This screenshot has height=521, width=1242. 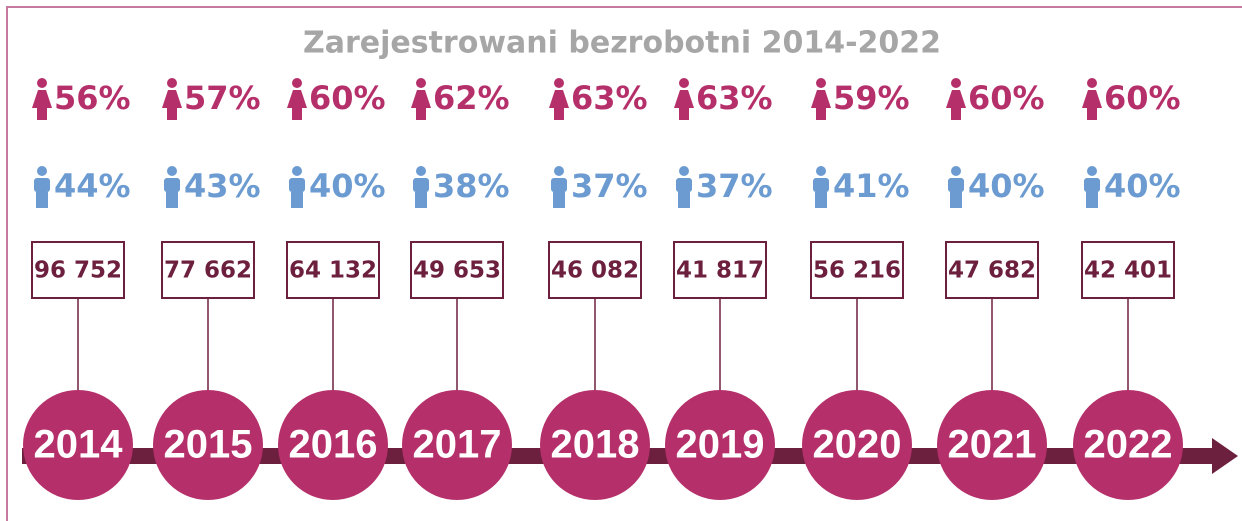 What do you see at coordinates (471, 186) in the screenshot?
I see `male-share: 38%` at bounding box center [471, 186].